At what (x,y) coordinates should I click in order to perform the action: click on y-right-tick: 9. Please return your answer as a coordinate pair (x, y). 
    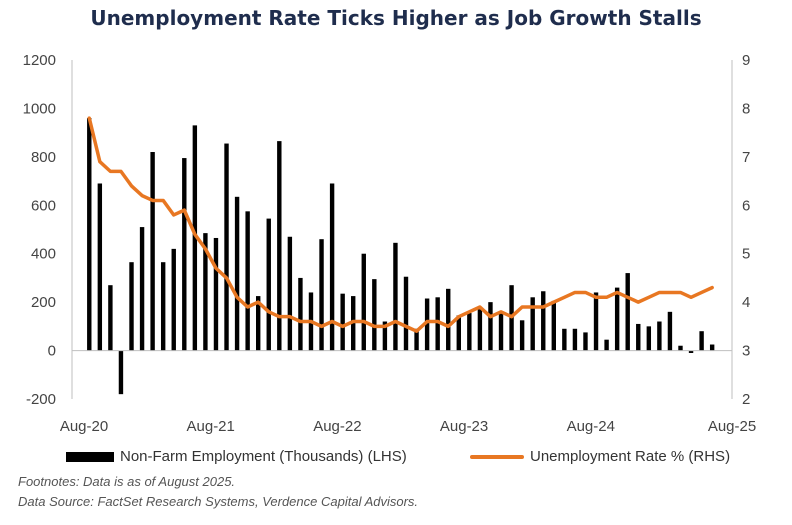
    Looking at the image, I should click on (746, 60).